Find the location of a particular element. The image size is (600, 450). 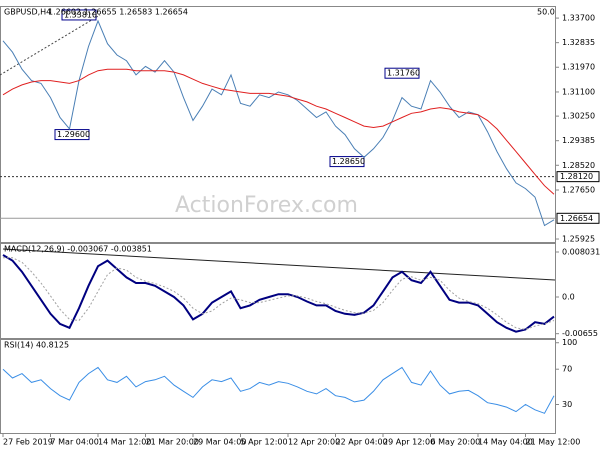

annotation-label: 1.28650 is located at coordinates (348, 161).